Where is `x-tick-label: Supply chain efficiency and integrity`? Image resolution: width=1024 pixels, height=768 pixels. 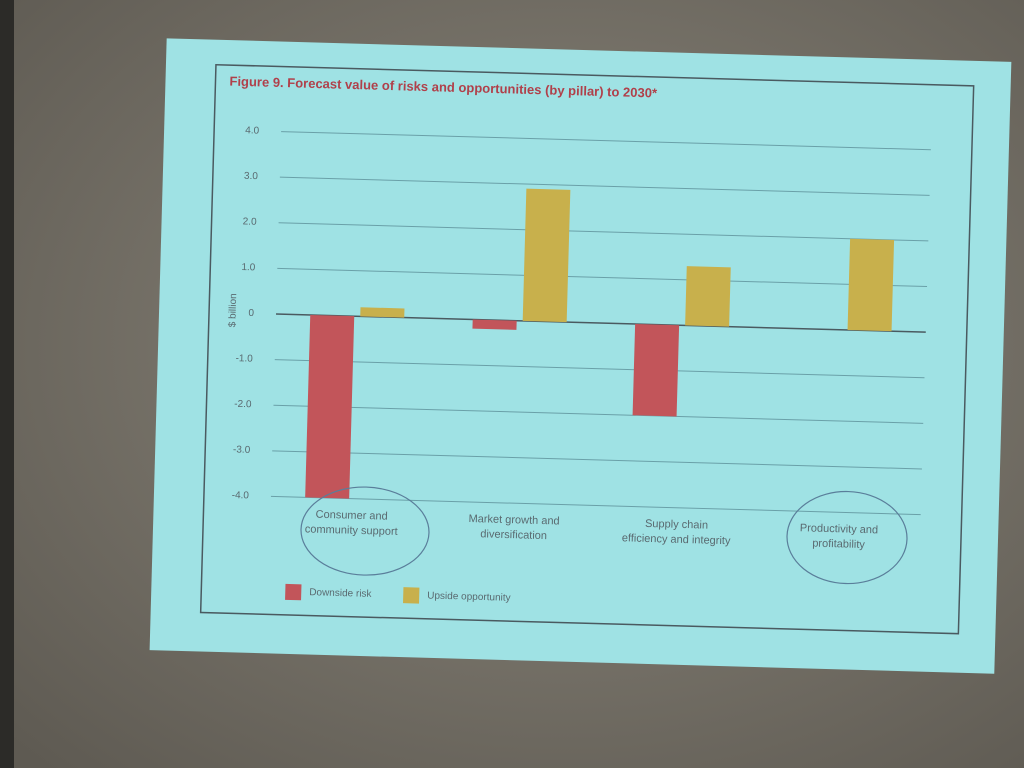 x-tick-label: Supply chain efficiency and integrity is located at coordinates (676, 532).